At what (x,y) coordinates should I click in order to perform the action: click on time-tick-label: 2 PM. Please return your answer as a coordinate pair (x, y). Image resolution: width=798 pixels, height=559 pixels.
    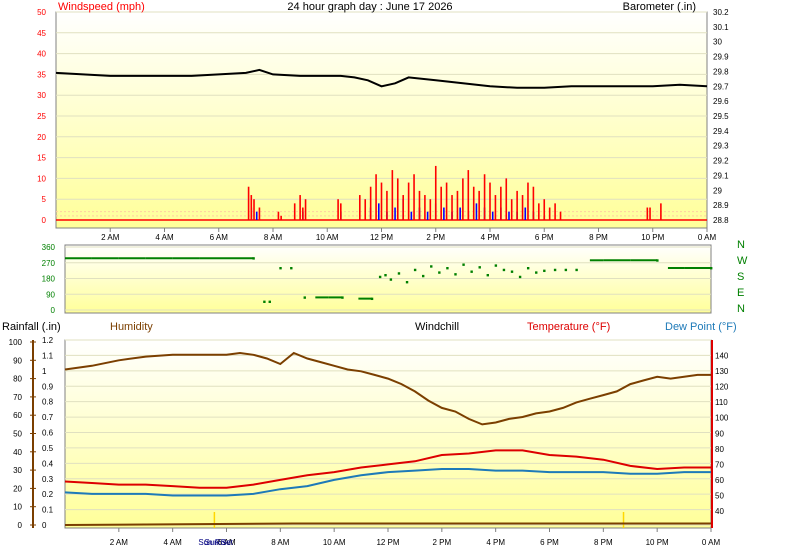
    Looking at the image, I should click on (435, 237).